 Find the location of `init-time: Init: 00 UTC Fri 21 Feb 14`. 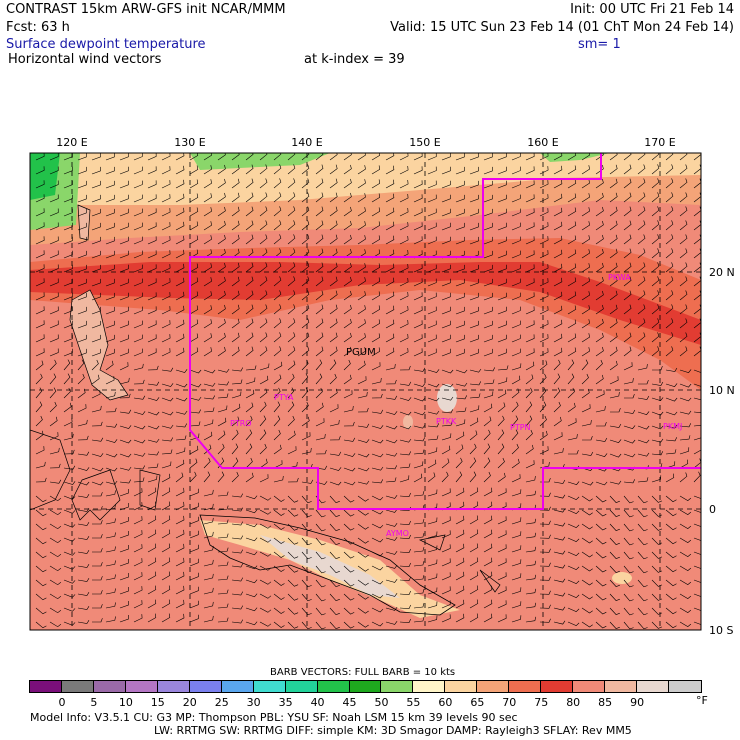

init-time: Init: 00 UTC Fri 21 Feb 14 is located at coordinates (652, 9).